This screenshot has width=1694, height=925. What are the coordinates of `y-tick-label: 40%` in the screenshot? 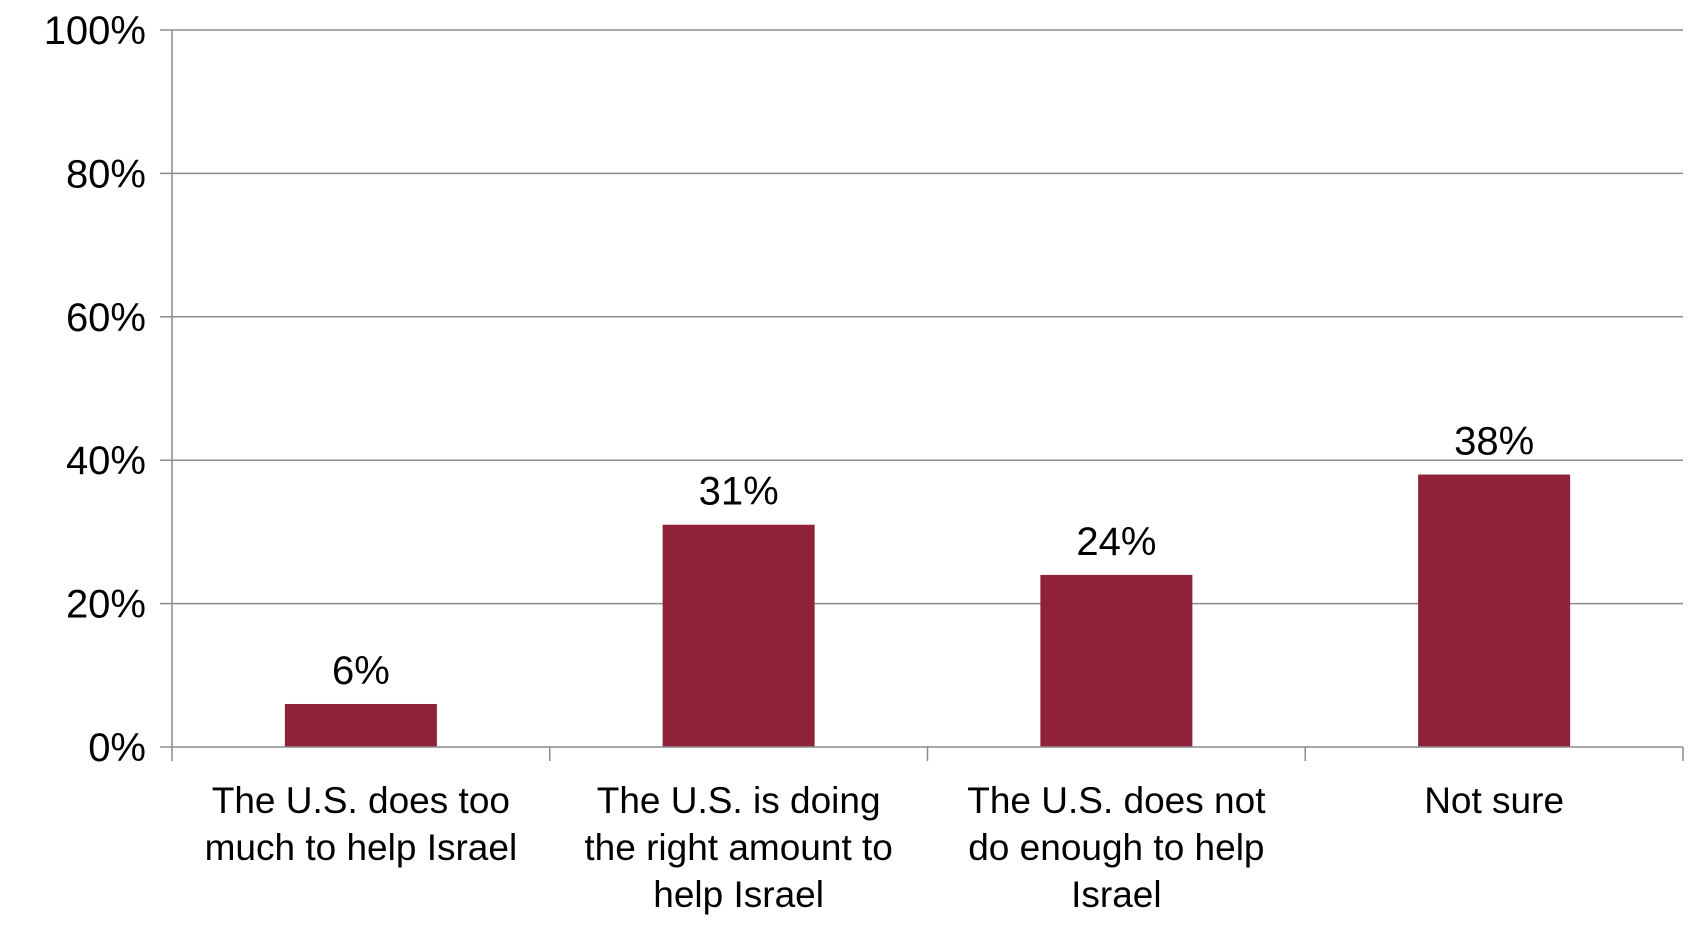 It's located at (106, 461).